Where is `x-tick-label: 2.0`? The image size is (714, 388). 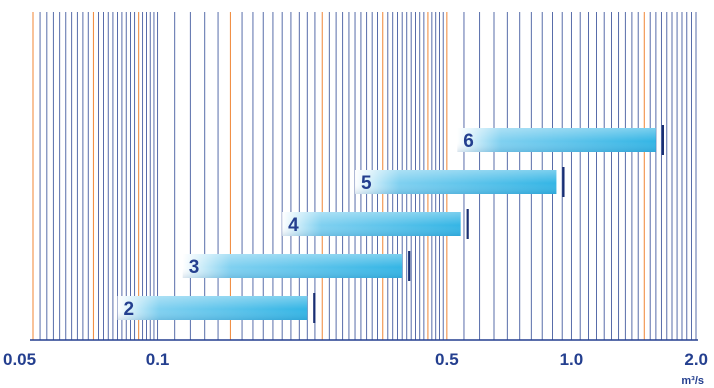 x-tick-label: 2.0 is located at coordinates (696, 359).